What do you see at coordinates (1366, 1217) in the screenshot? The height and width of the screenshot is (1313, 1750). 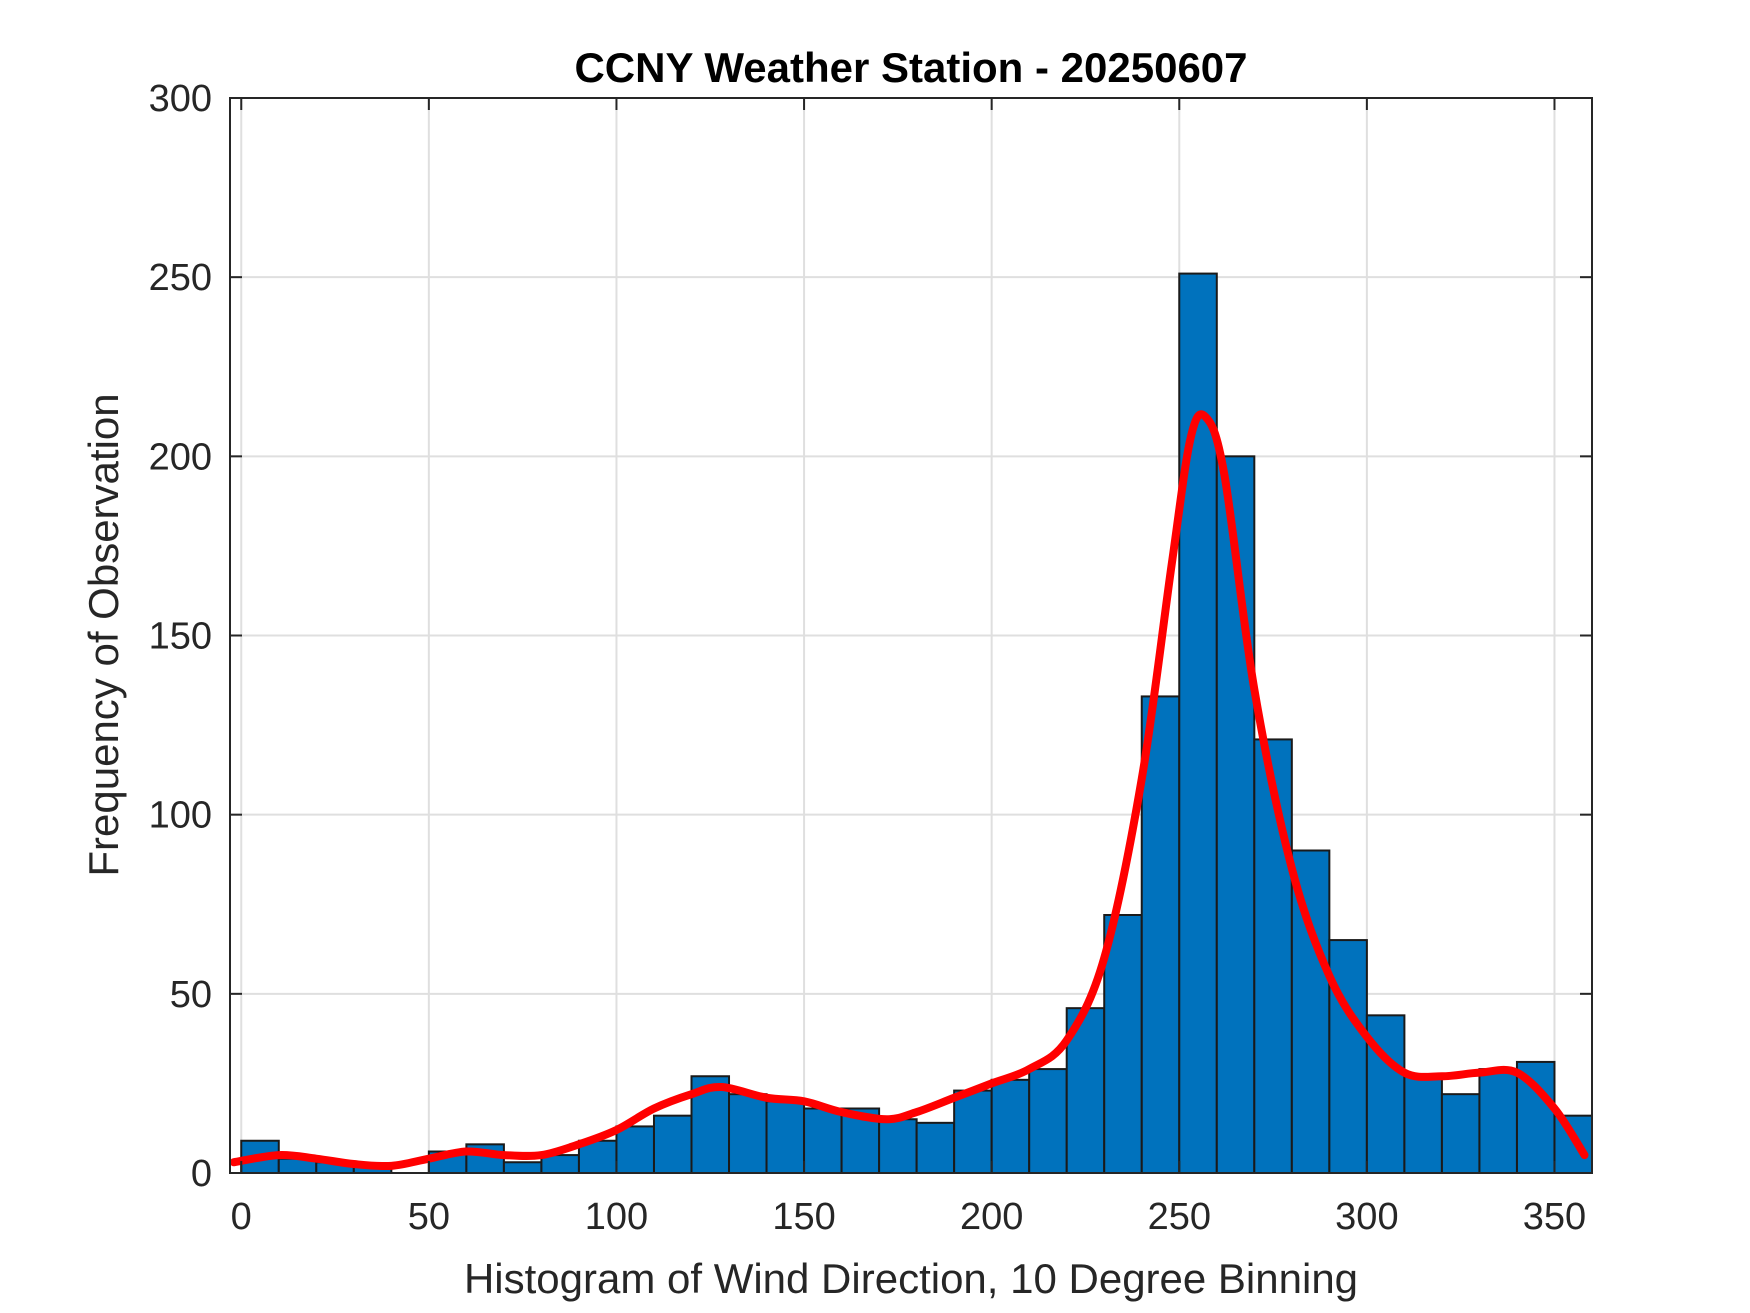 I see `x-tick-label: 300` at bounding box center [1366, 1217].